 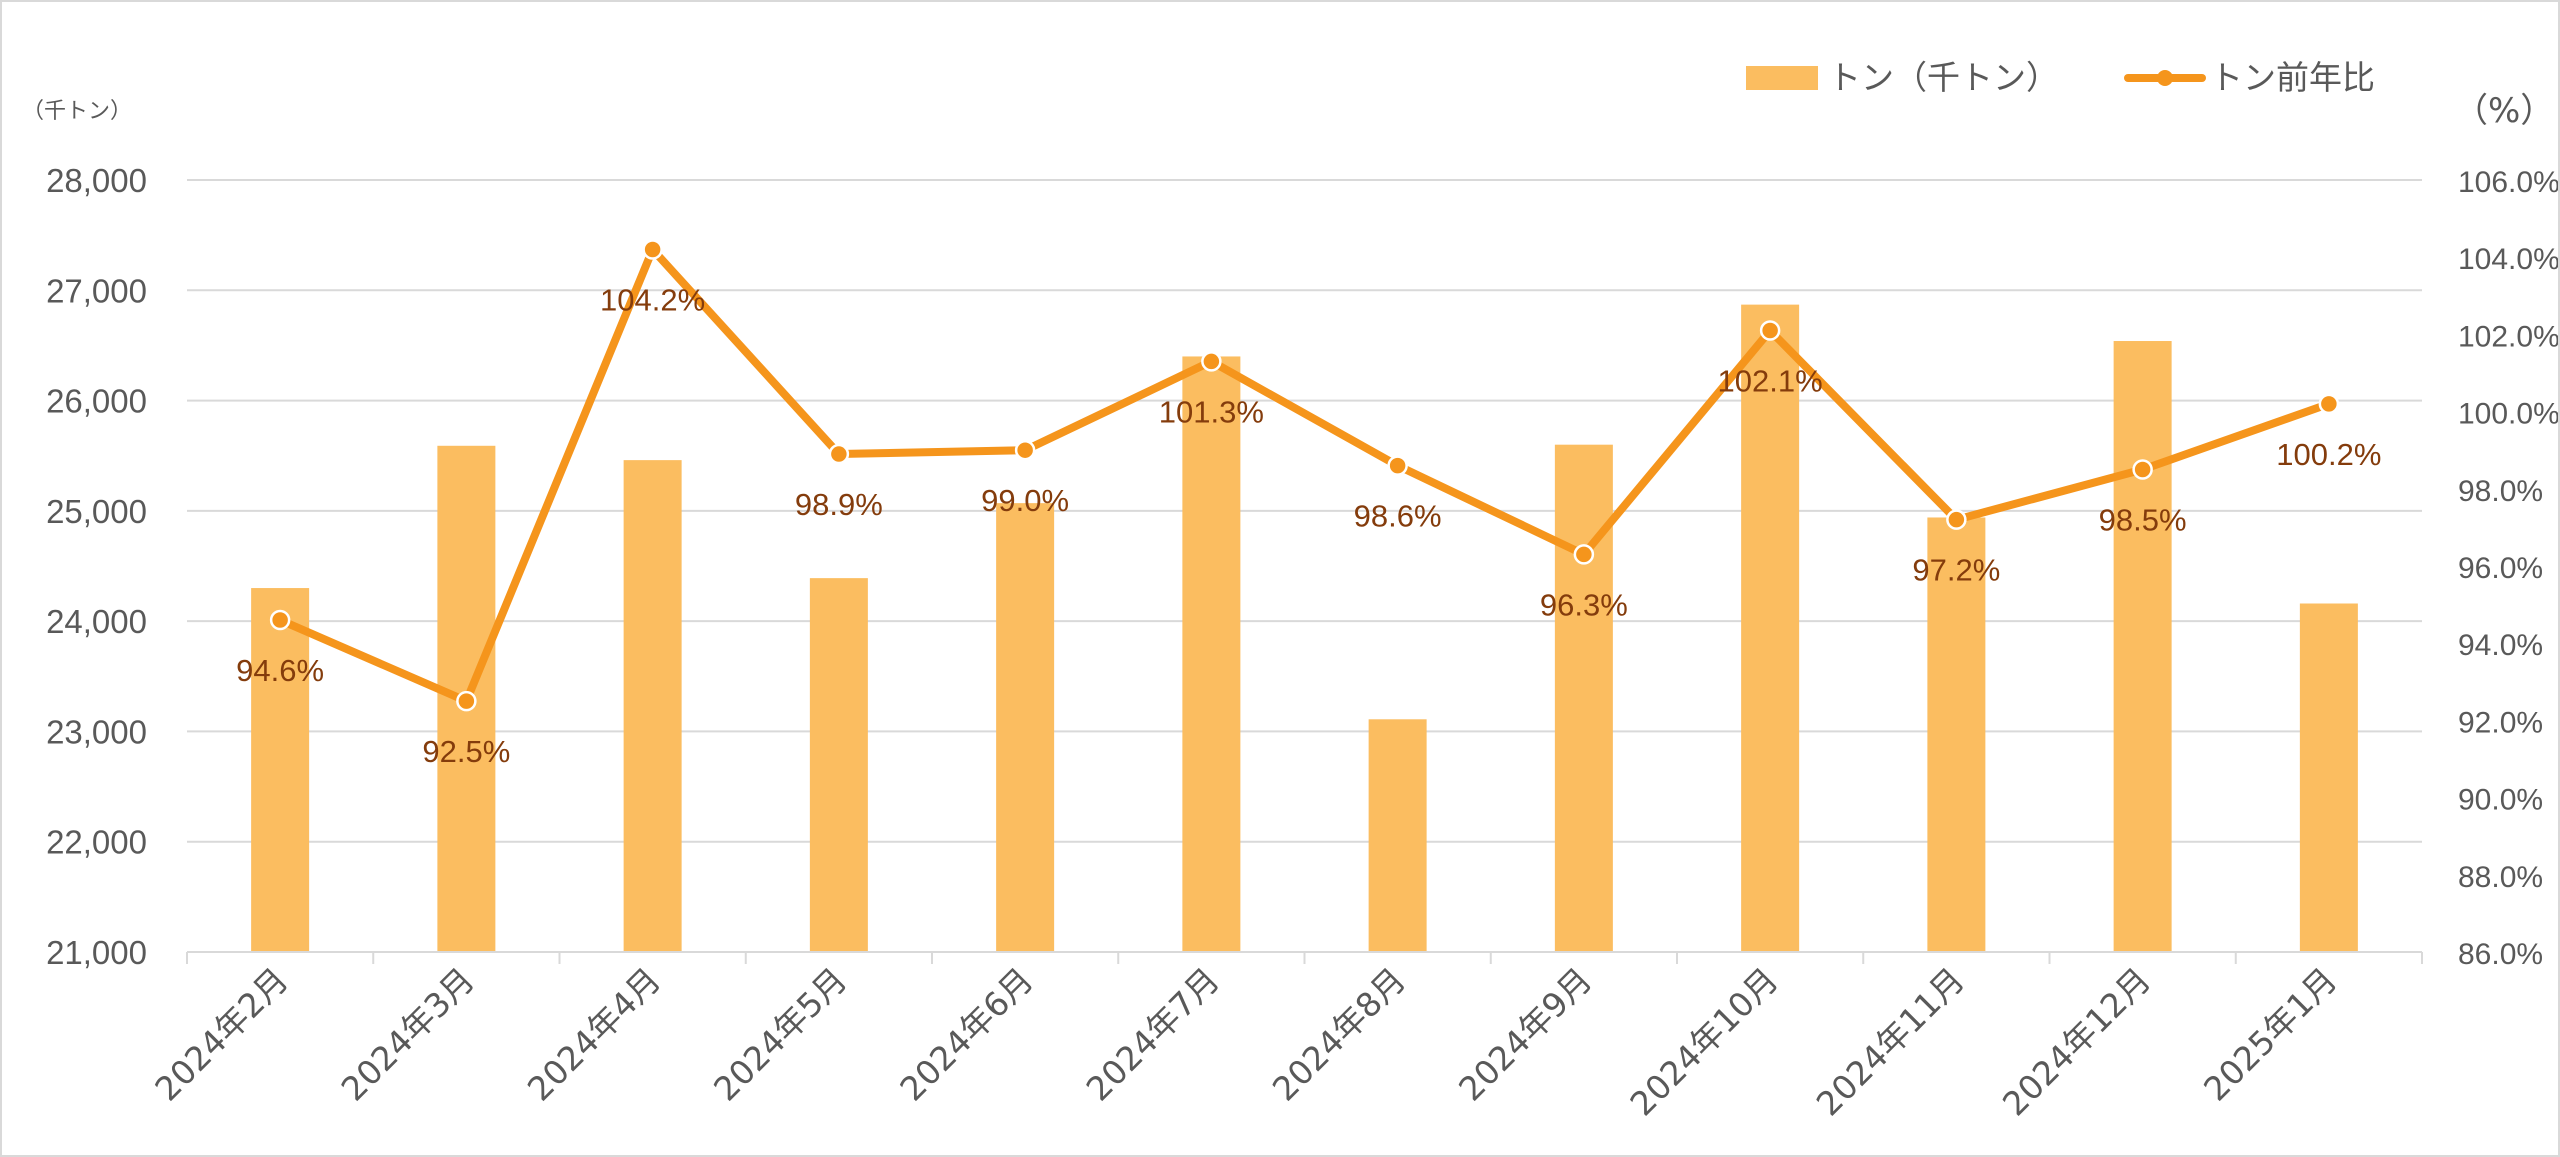 I want to click on x-tick-label: 2024年10月, so click(x=1703, y=1041).